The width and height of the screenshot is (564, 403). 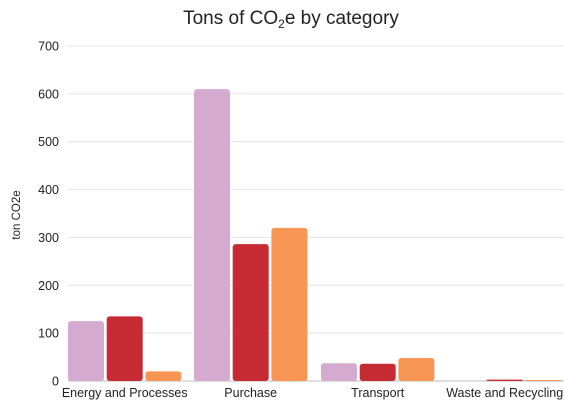 I want to click on chart-title: Tons of CO2e by category, so click(x=291, y=19).